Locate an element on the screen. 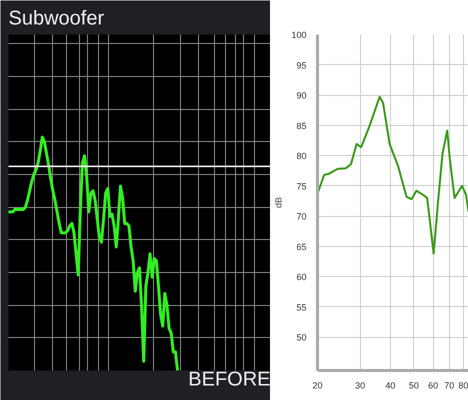 The image size is (468, 400). y-tick-label: 100 is located at coordinates (299, 35).